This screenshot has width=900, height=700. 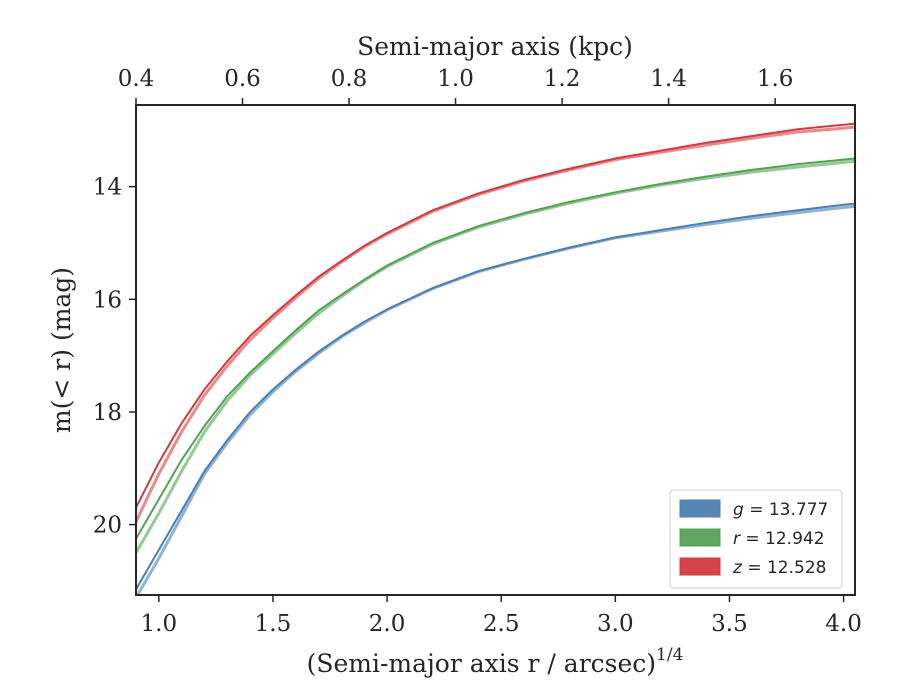 I want to click on legend-swatch-r, so click(x=700, y=537).